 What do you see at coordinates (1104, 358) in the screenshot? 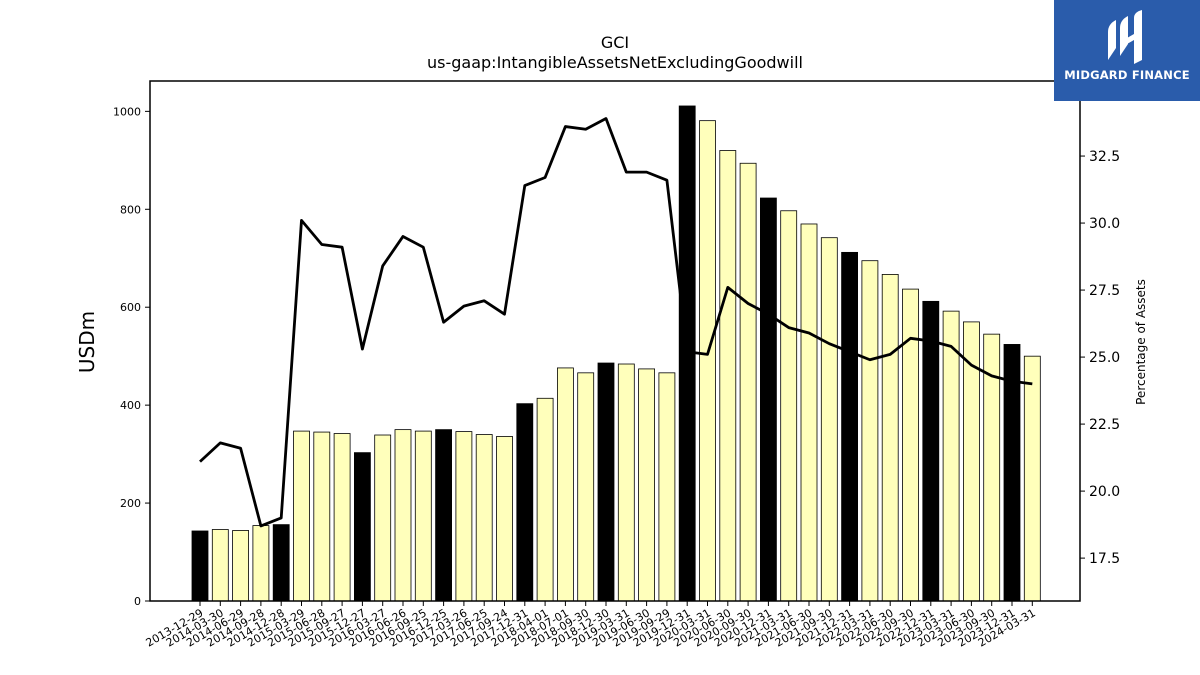
I see `y2-tick-label: 25.0` at bounding box center [1104, 358].